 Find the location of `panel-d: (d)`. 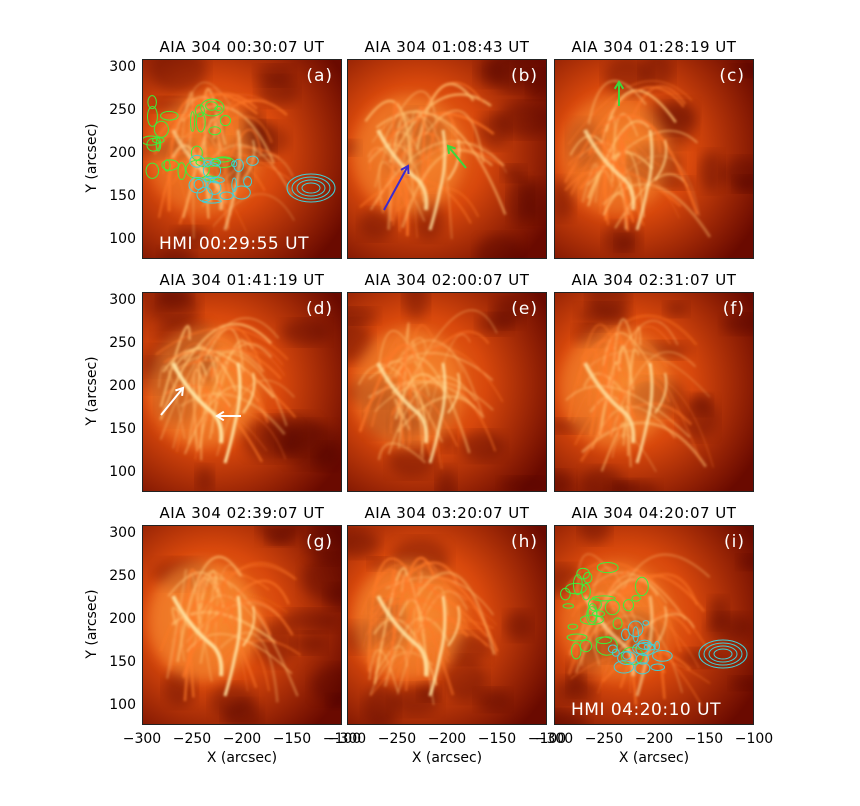

panel-d: (d) is located at coordinates (242, 392).